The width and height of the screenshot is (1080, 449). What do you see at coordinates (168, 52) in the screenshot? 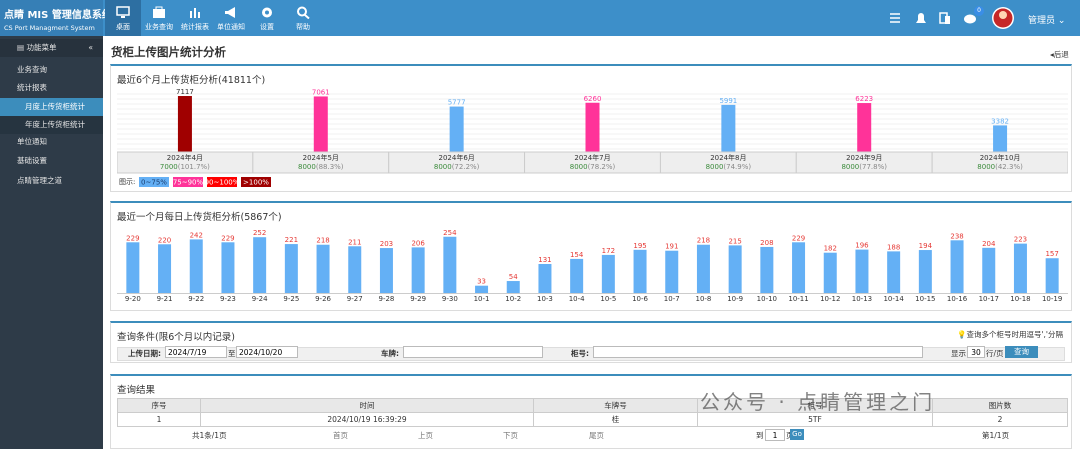
I see `page-title: 货柜上传图片统计分析` at bounding box center [168, 52].